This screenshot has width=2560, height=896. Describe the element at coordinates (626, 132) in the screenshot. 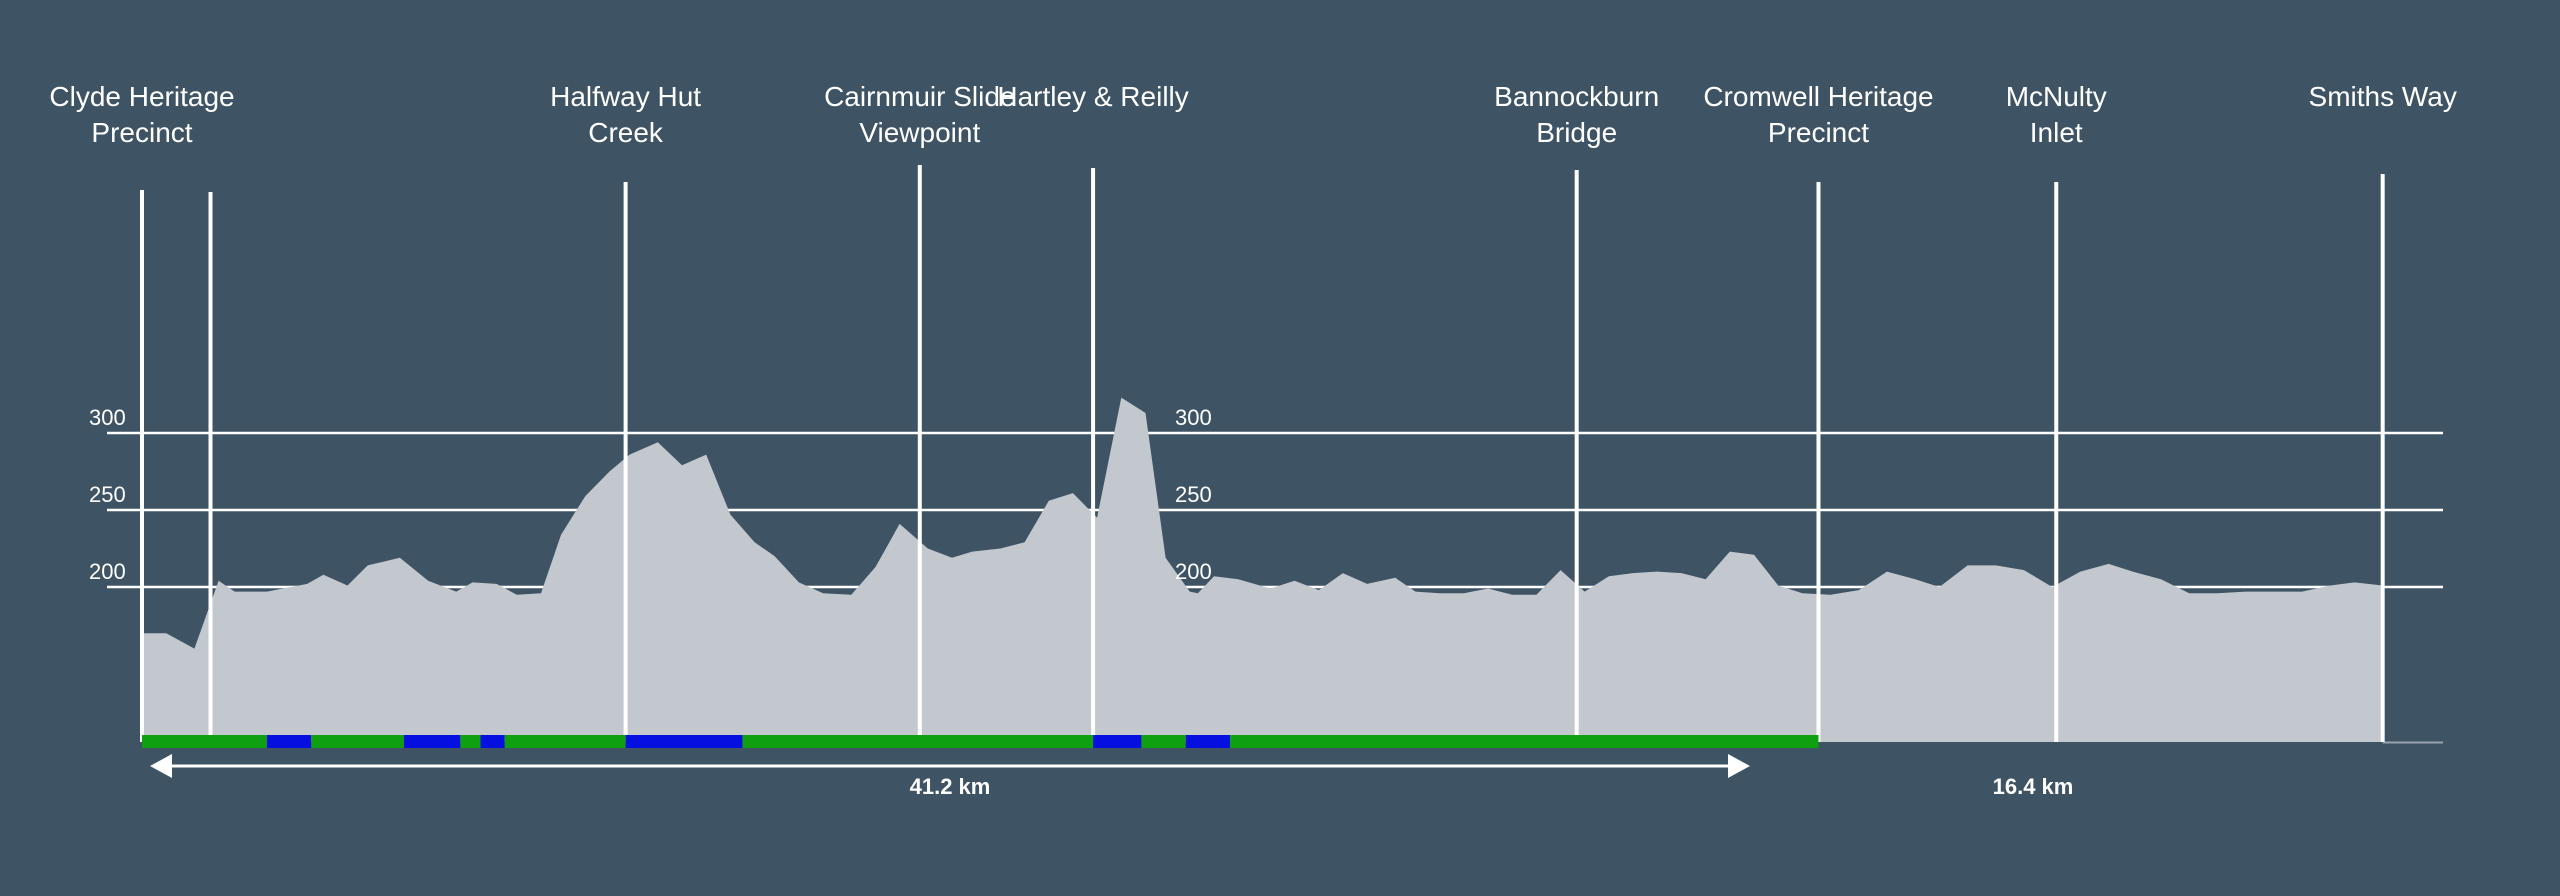

I see `poi-label: Creek` at that location.